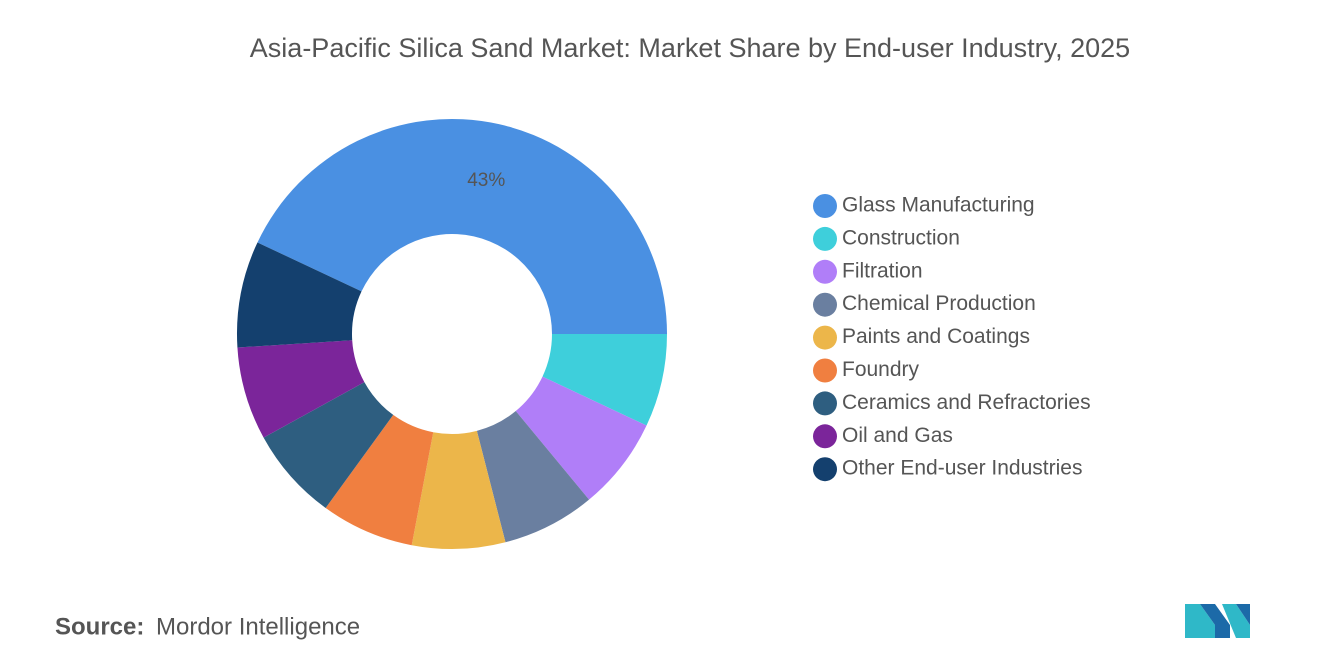 The width and height of the screenshot is (1320, 665). What do you see at coordinates (936, 336) in the screenshot?
I see `legend-label: Paints and Coatings` at bounding box center [936, 336].